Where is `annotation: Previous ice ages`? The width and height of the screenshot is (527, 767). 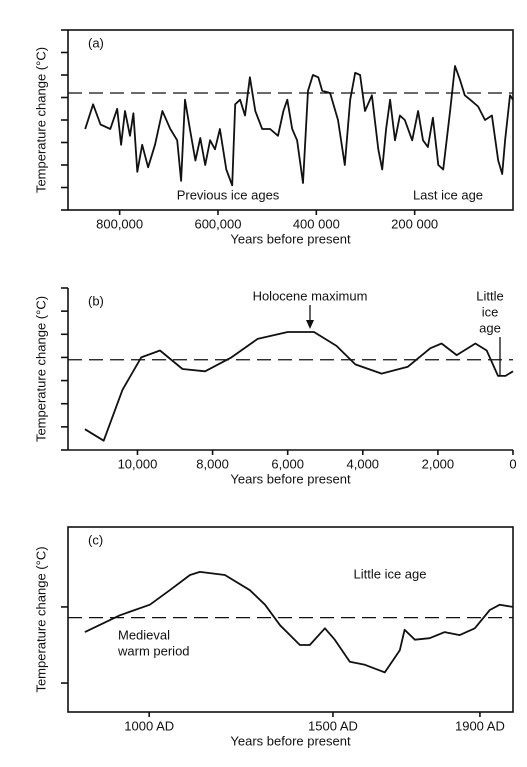 annotation: Previous ice ages is located at coordinates (228, 194).